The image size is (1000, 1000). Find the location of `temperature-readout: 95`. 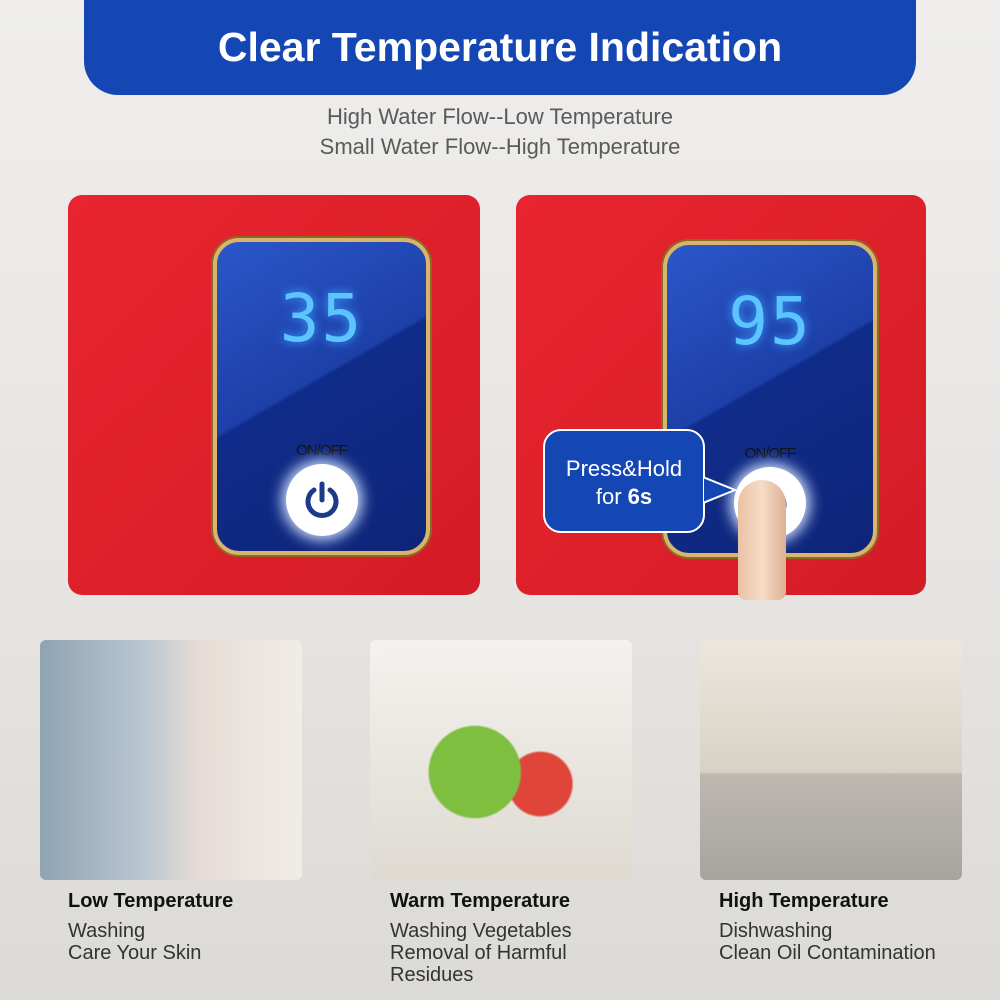

temperature-readout: 95 is located at coordinates (770, 321).